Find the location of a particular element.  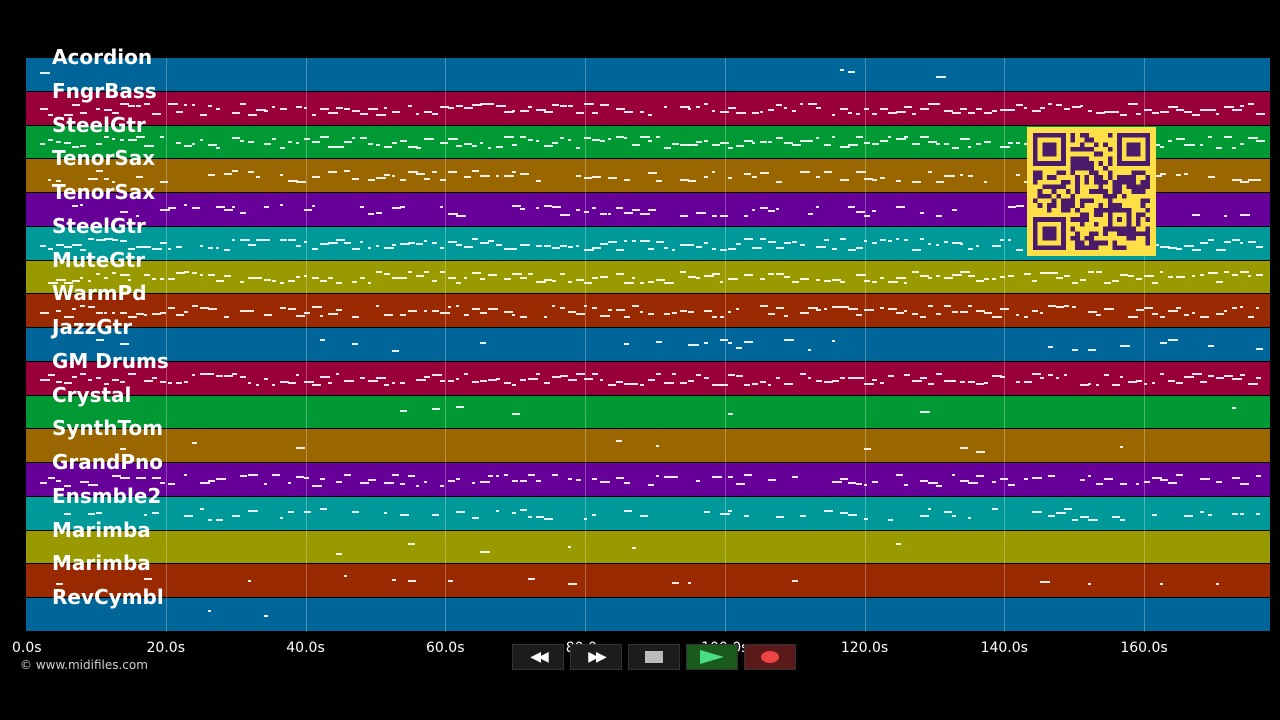

track-label: GrandPno is located at coordinates (107, 462).